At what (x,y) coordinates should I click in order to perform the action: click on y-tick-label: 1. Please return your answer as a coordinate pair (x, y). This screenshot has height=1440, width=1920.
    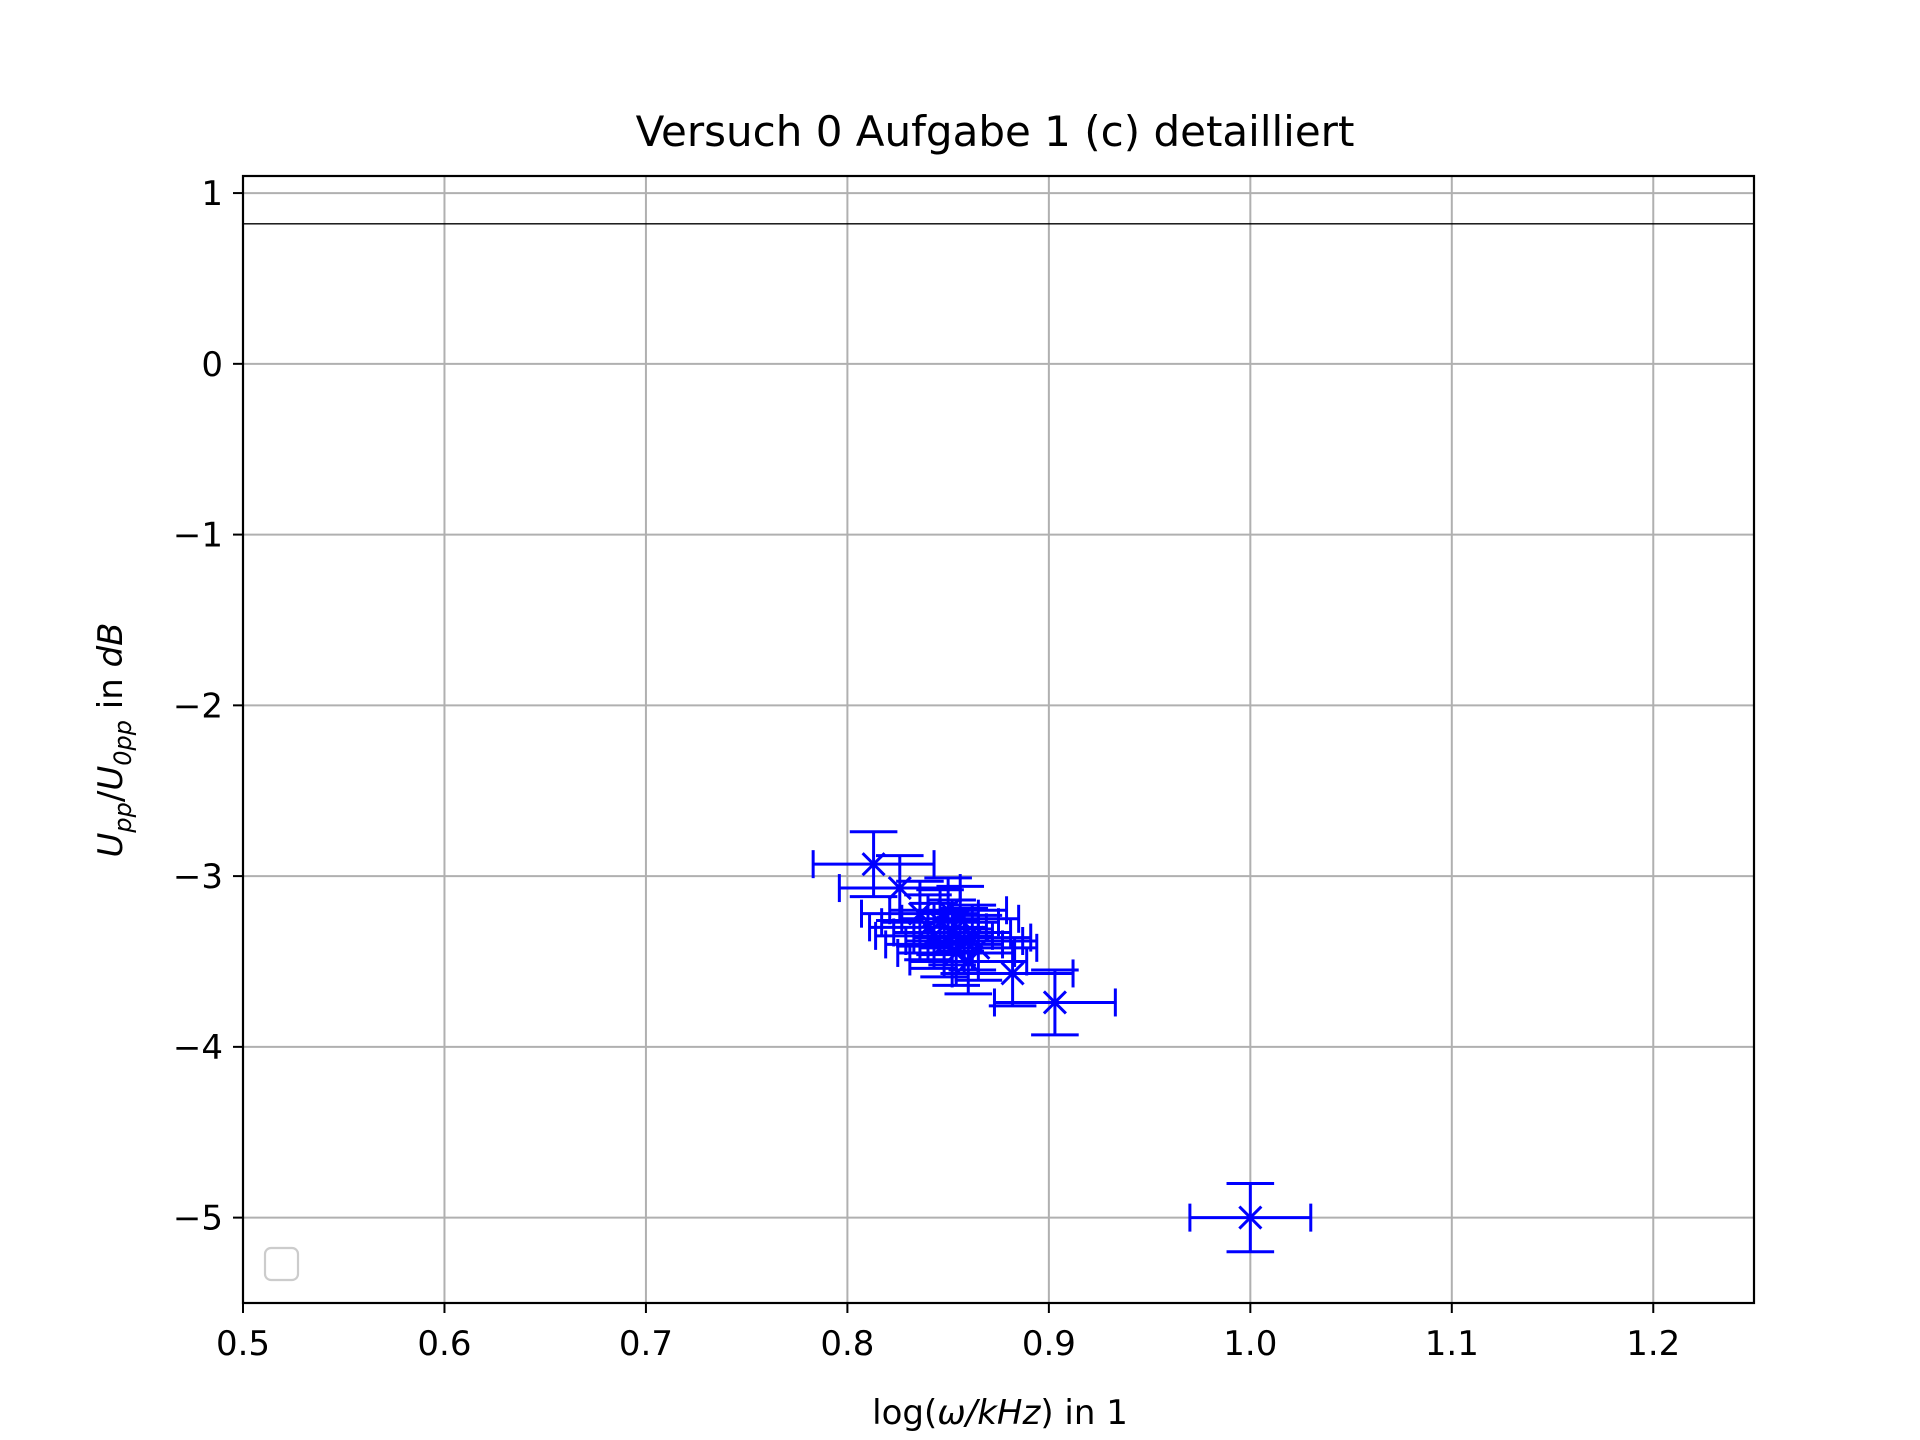
    Looking at the image, I should click on (212, 194).